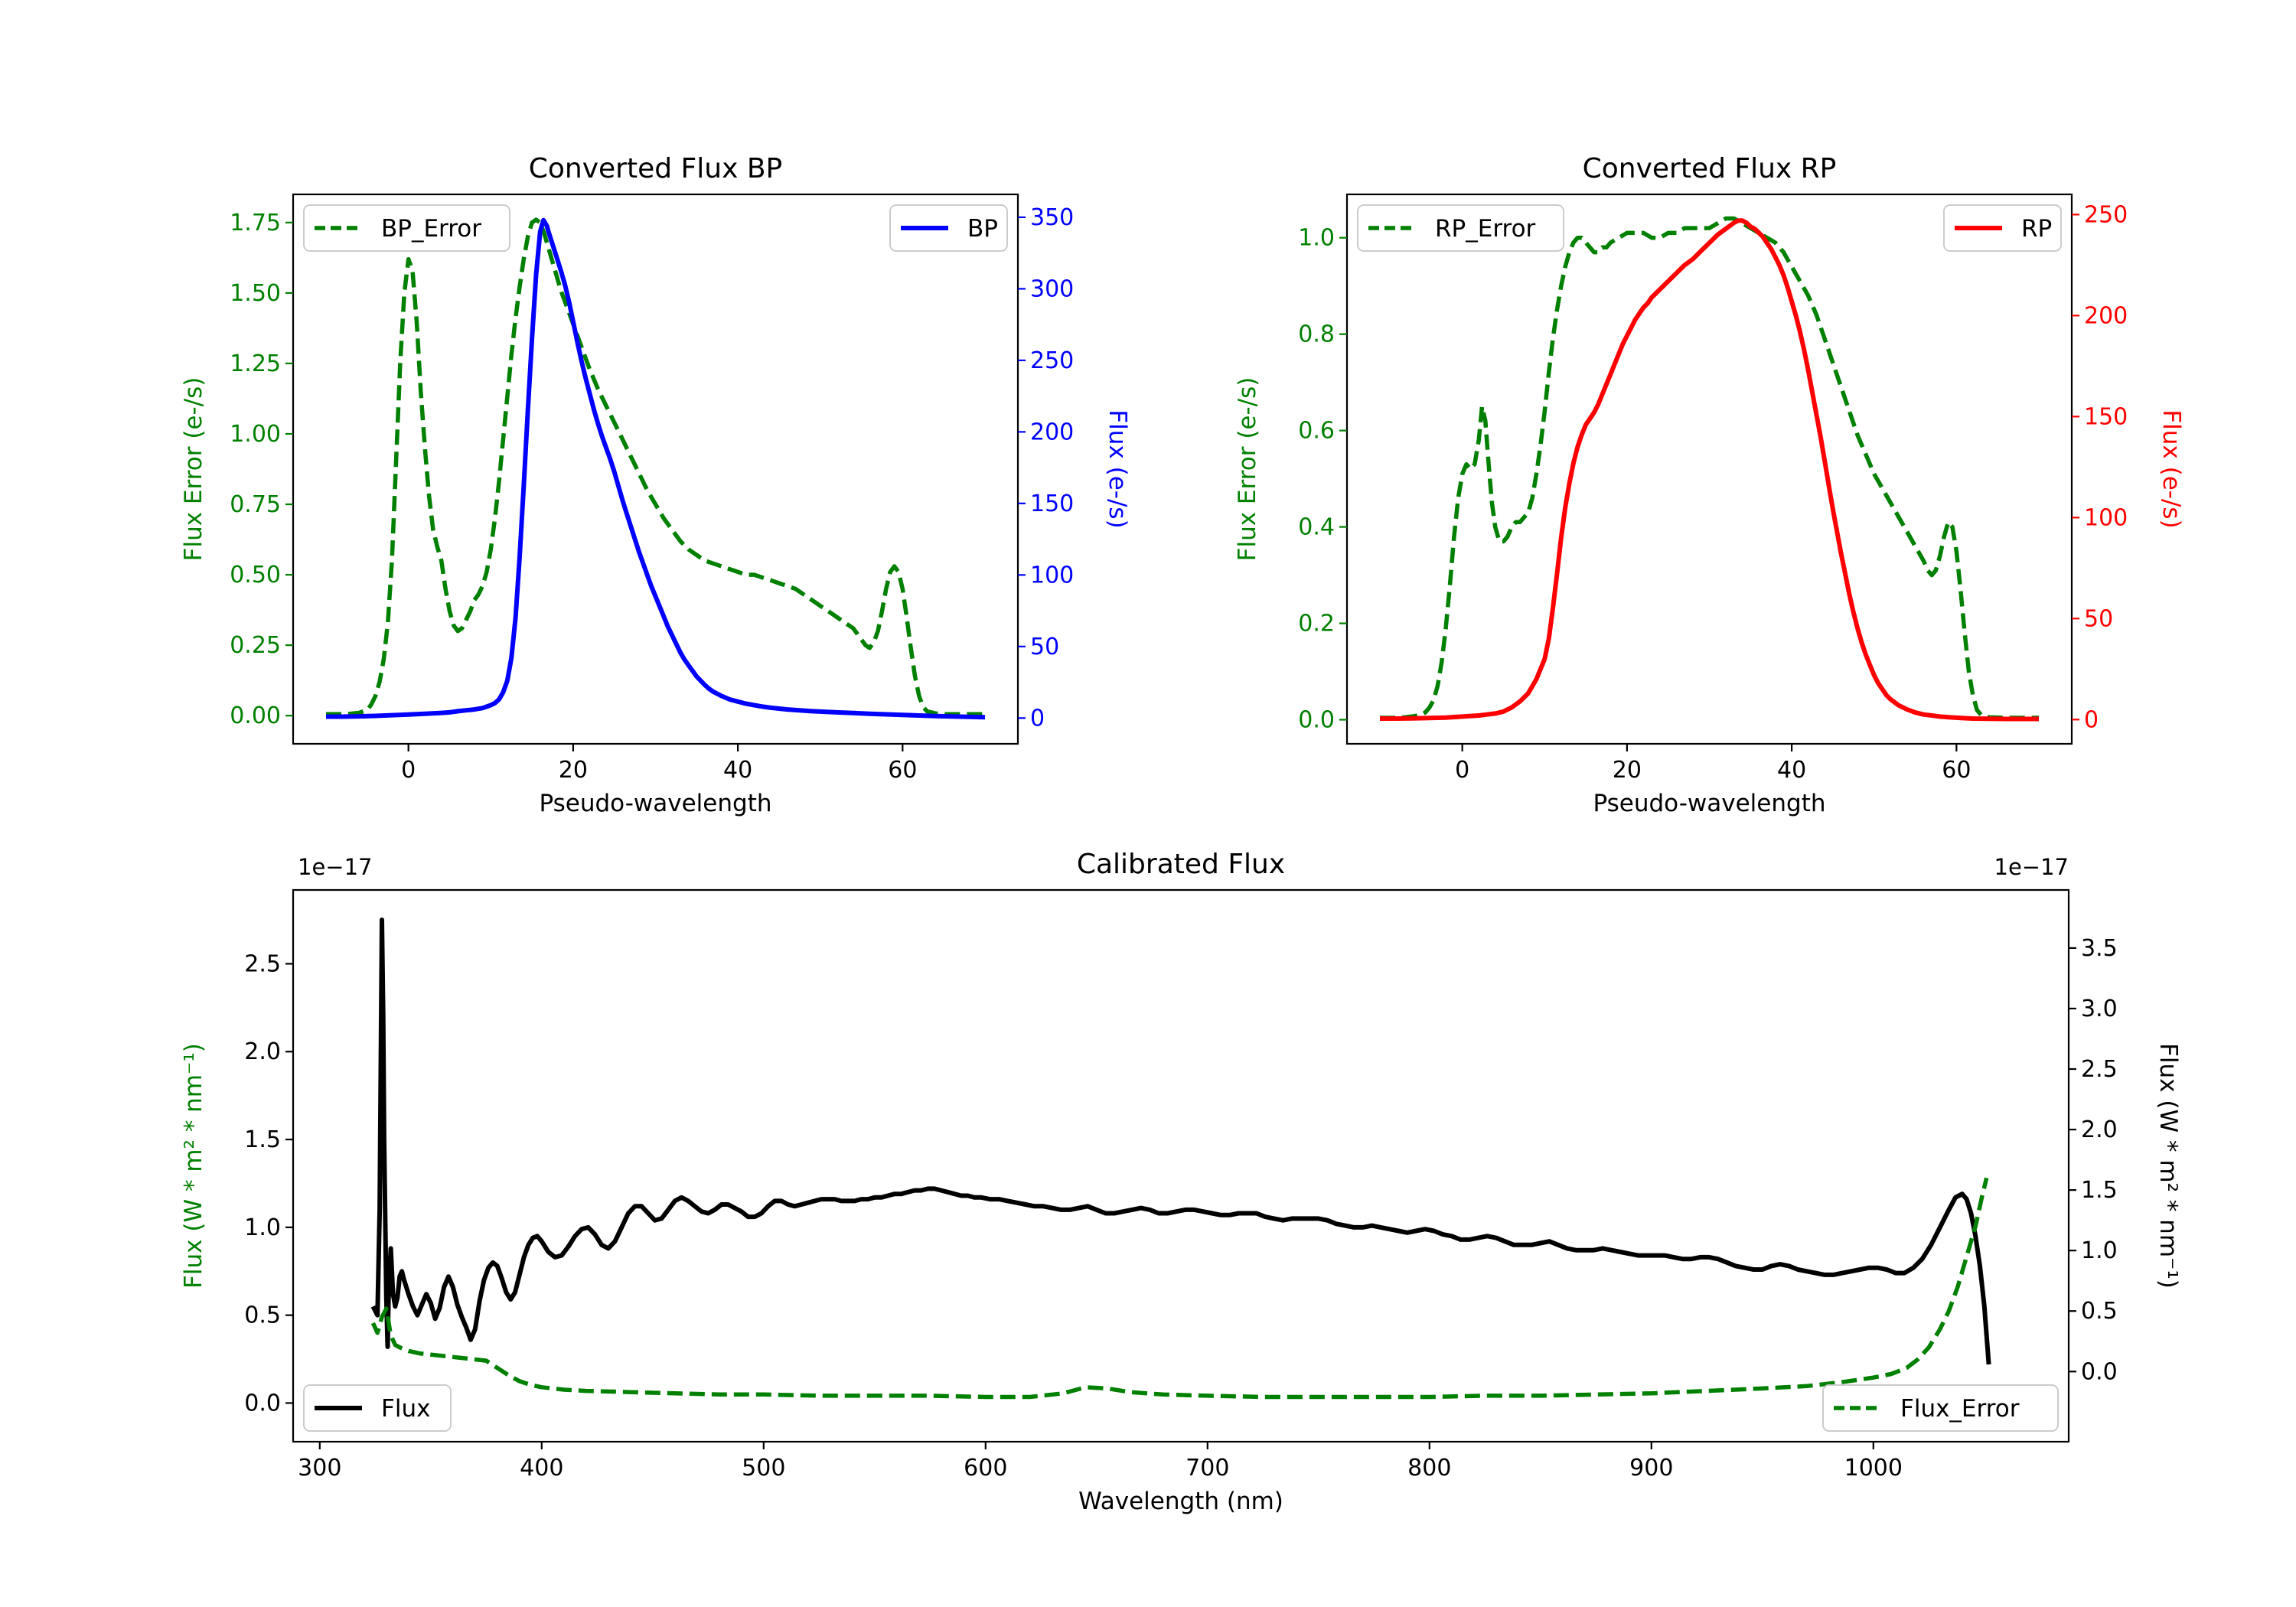  I want to click on rp-right-ytick-label: 100, so click(2106, 517).